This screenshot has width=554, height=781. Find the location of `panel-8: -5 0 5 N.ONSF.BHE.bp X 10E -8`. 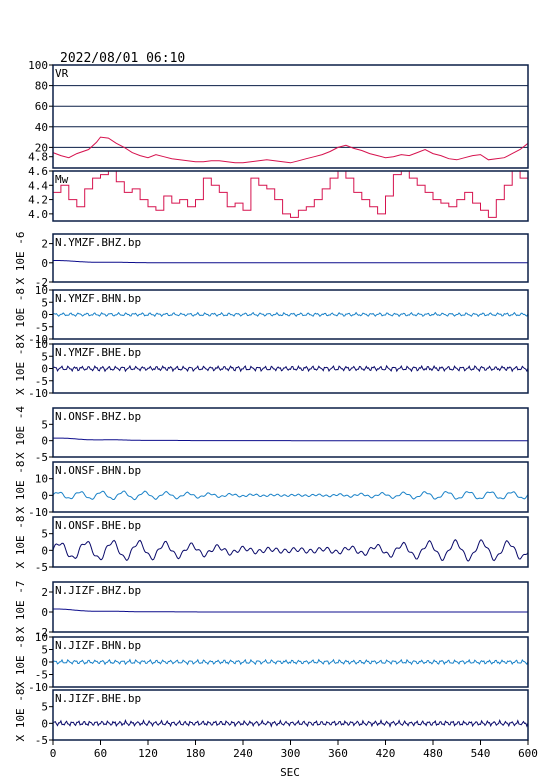

panel-8: -5 0 5 N.ONSF.BHE.bp X 10E -8 is located at coordinates (271, 545).